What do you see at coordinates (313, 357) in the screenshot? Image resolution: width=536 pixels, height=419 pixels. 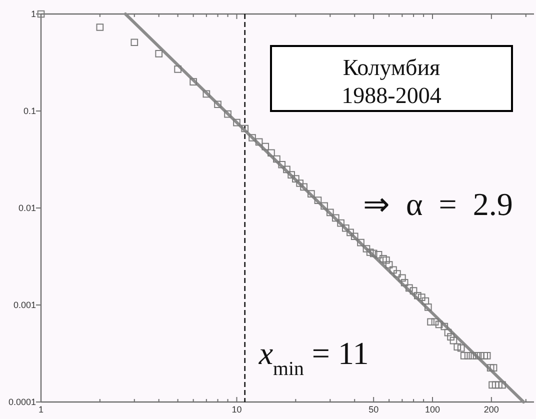 I see `ref-line-label: x$_{min}$ = 11` at bounding box center [313, 357].